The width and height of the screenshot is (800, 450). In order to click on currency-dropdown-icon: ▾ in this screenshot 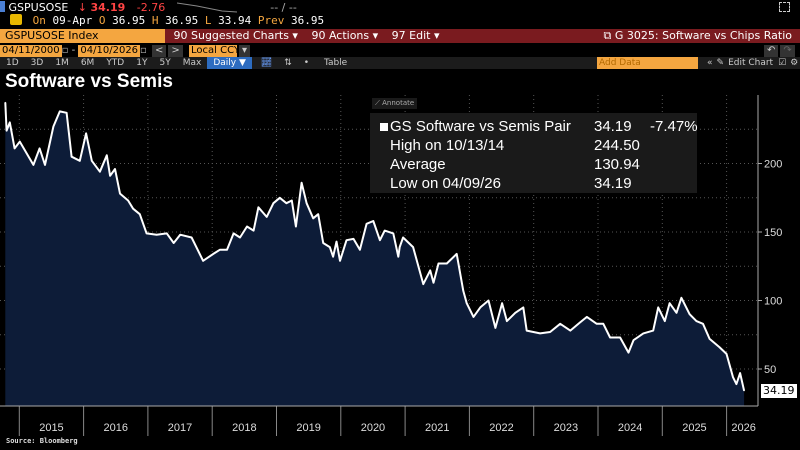, I will do `click(244, 51)`.